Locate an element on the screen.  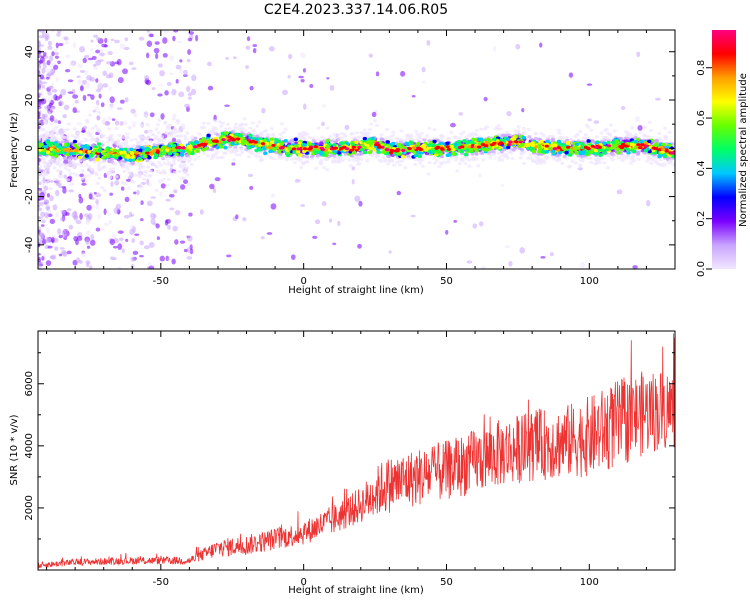
spectrogram-x-tick-label: 50 is located at coordinates (446, 281).